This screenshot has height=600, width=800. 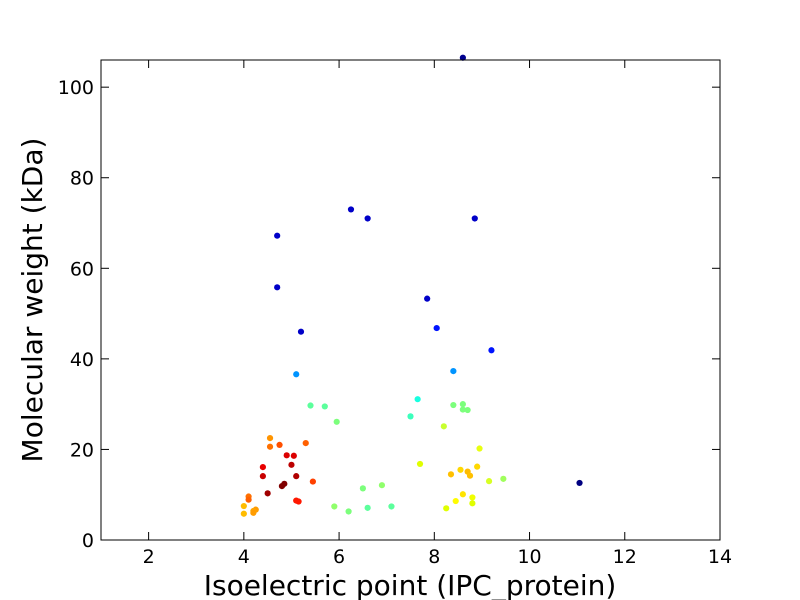 What do you see at coordinates (82, 450) in the screenshot?
I see `y-tick-label-20: 20` at bounding box center [82, 450].